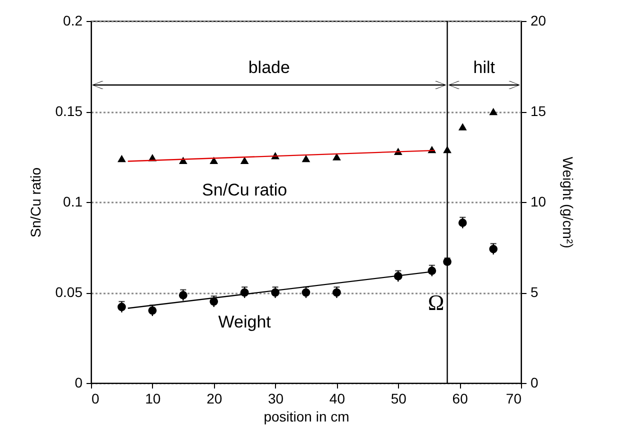  Describe the element at coordinates (78, 382) in the screenshot. I see `y-tick-label: 0` at that location.